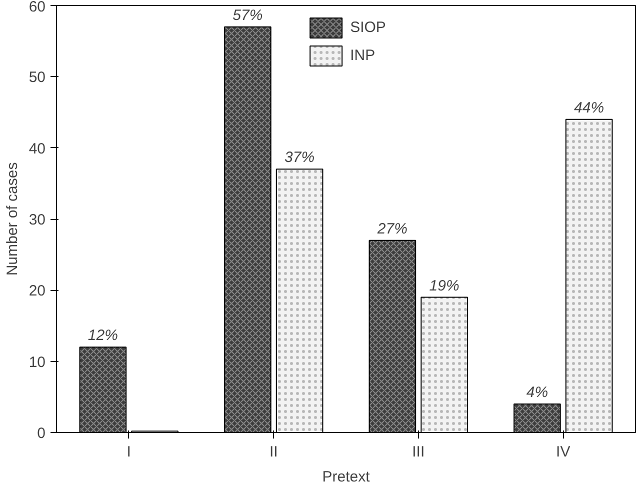 This screenshot has height=492, width=643. What do you see at coordinates (41, 433) in the screenshot?
I see `y-tick-label: 0` at bounding box center [41, 433].